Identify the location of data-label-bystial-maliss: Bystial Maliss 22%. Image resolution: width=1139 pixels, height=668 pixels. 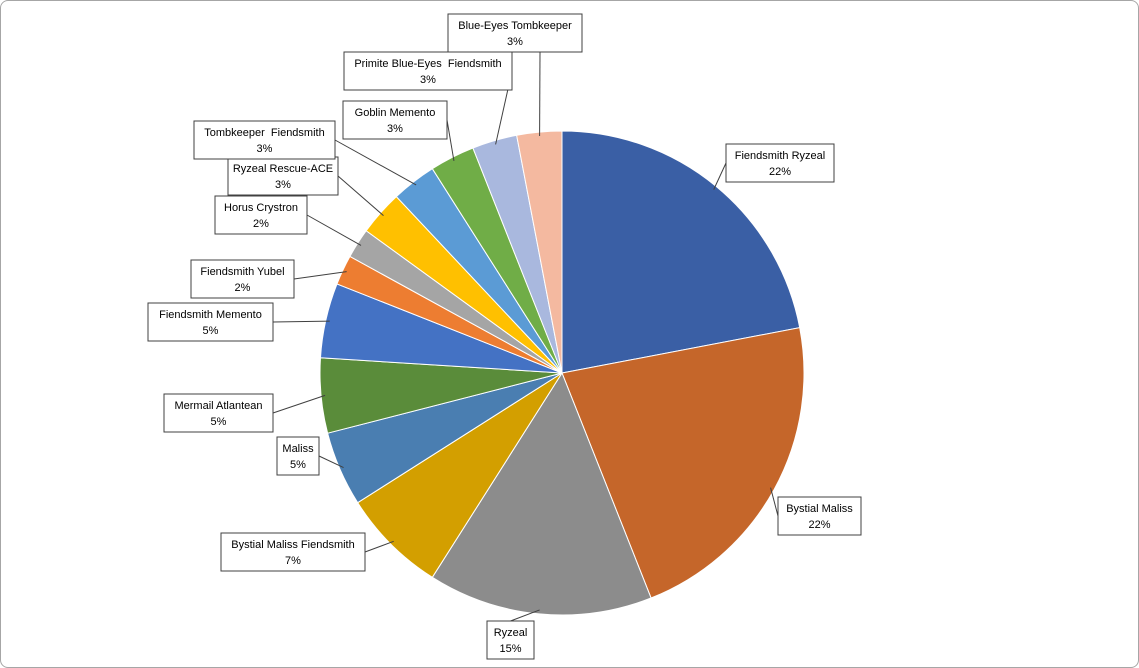
(819, 516).